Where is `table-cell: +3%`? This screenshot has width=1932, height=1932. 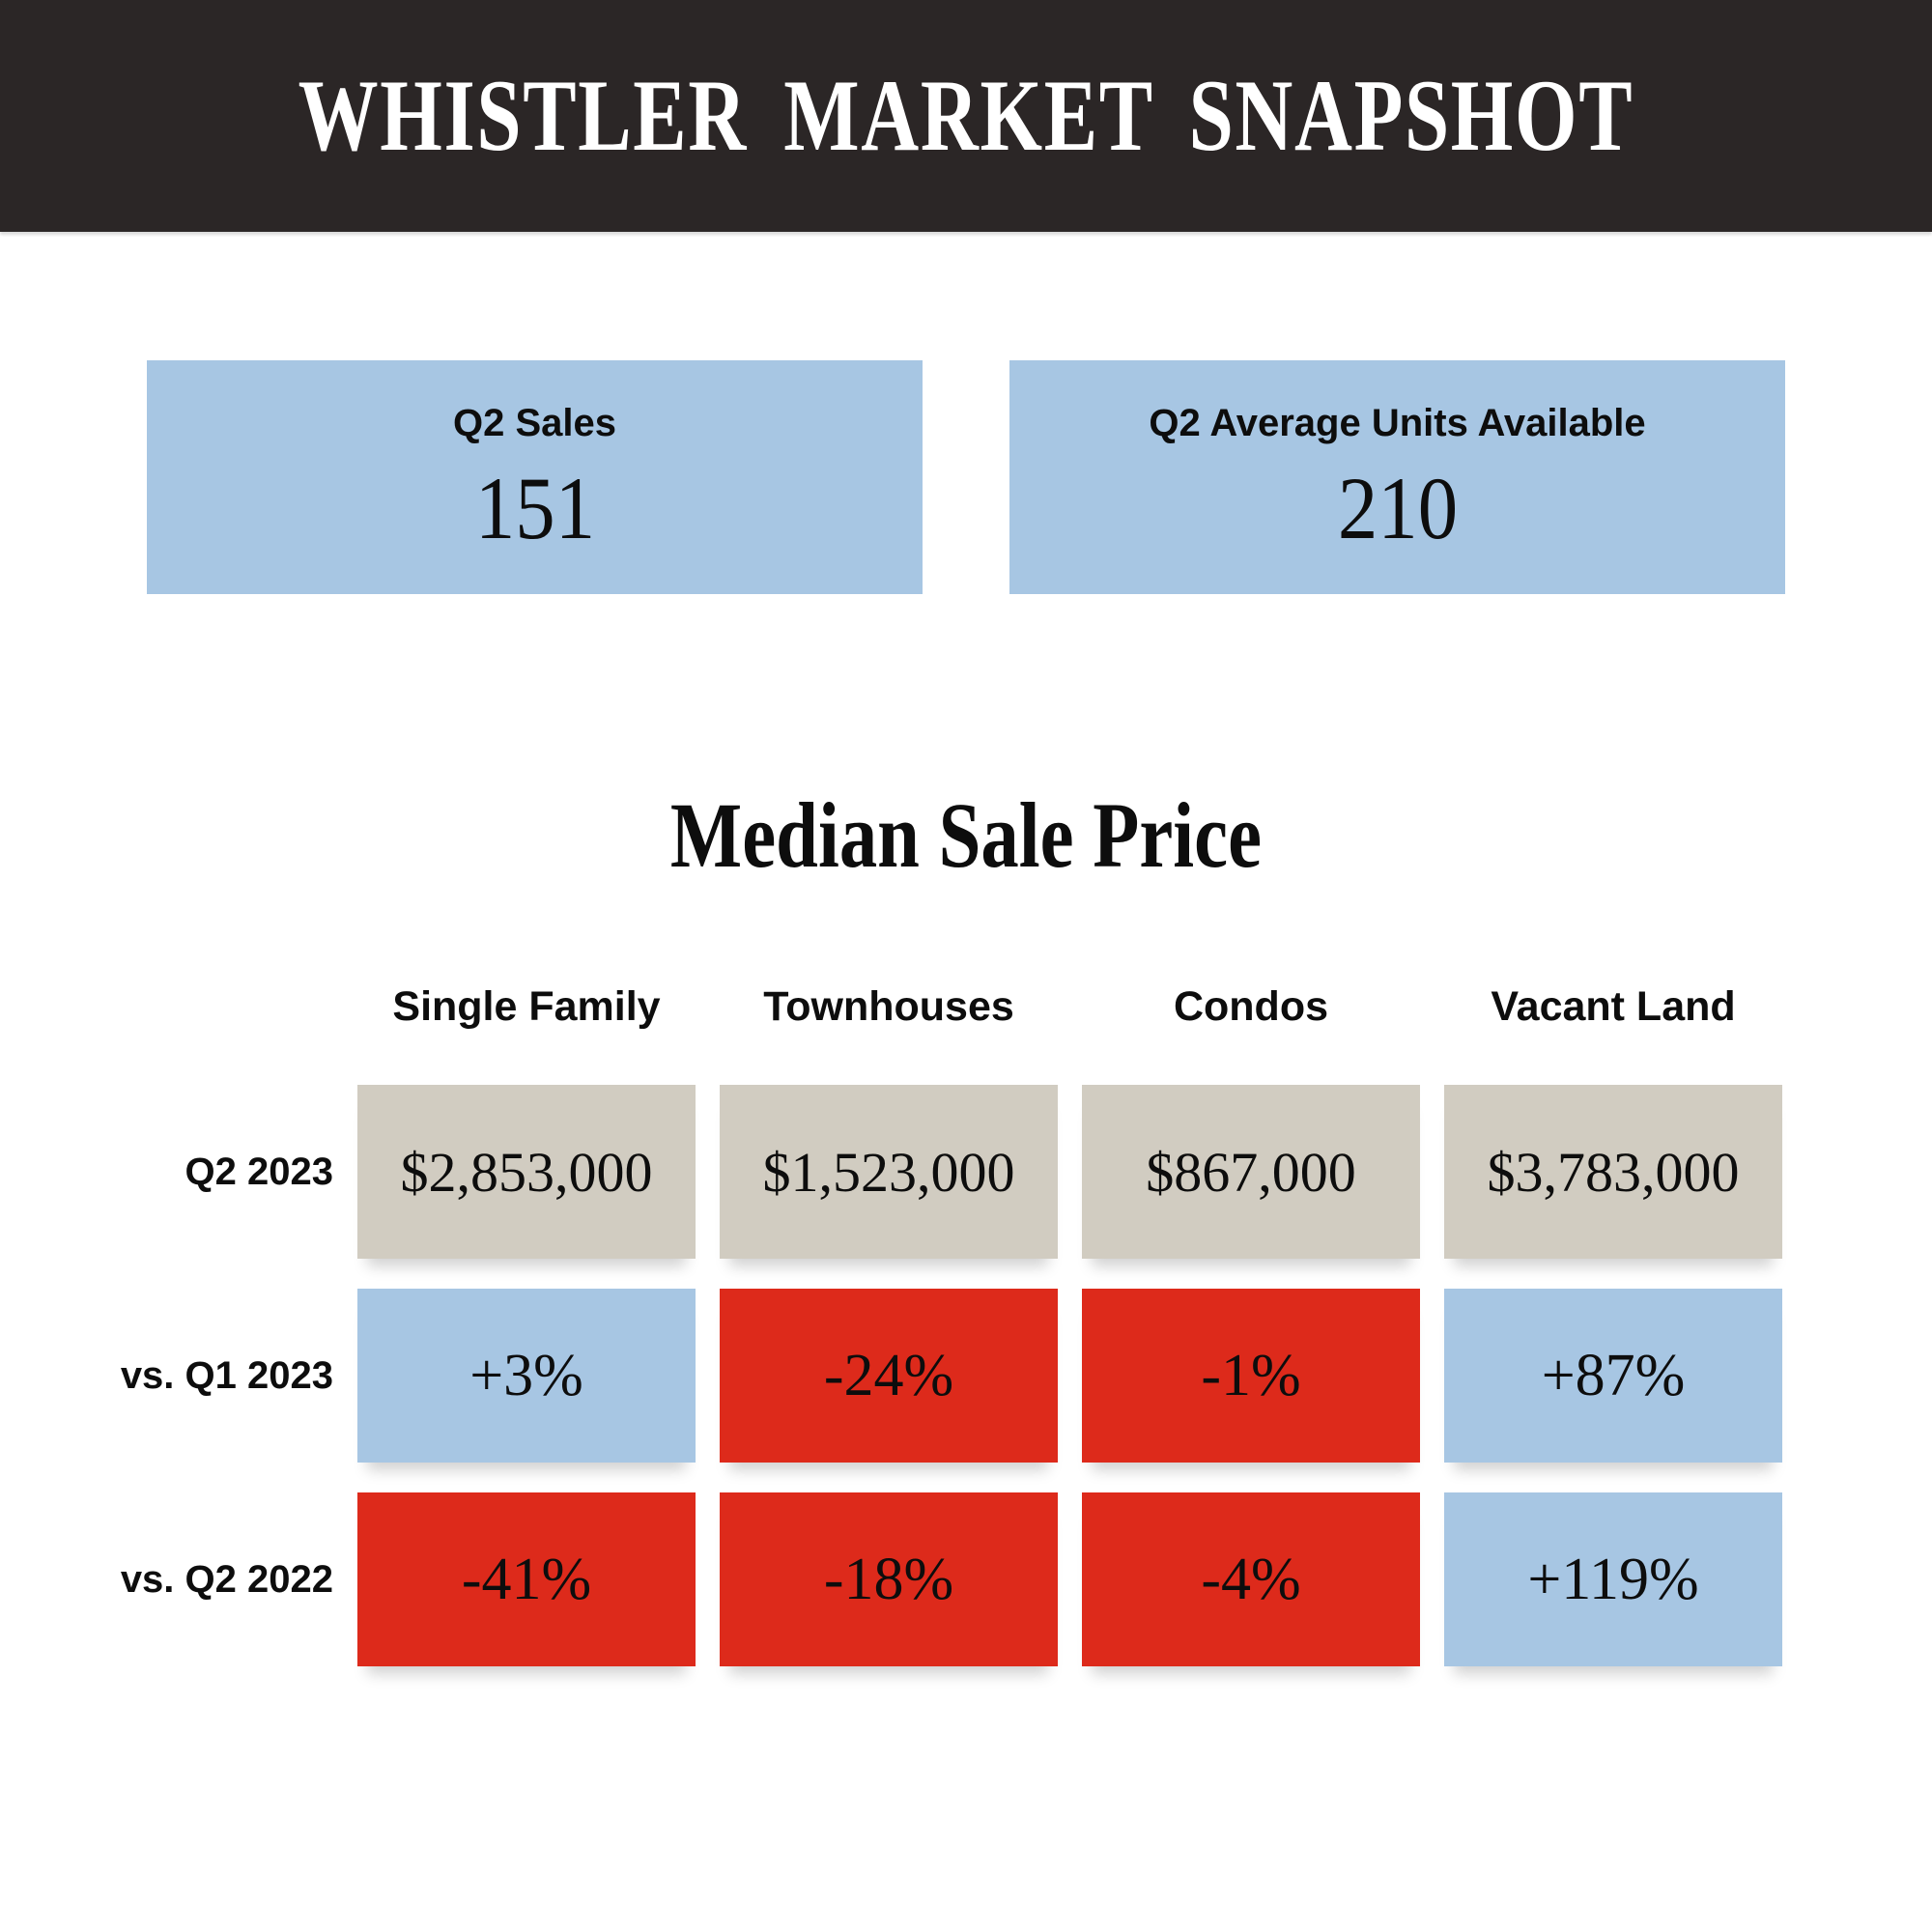
table-cell: +3% is located at coordinates (526, 1376).